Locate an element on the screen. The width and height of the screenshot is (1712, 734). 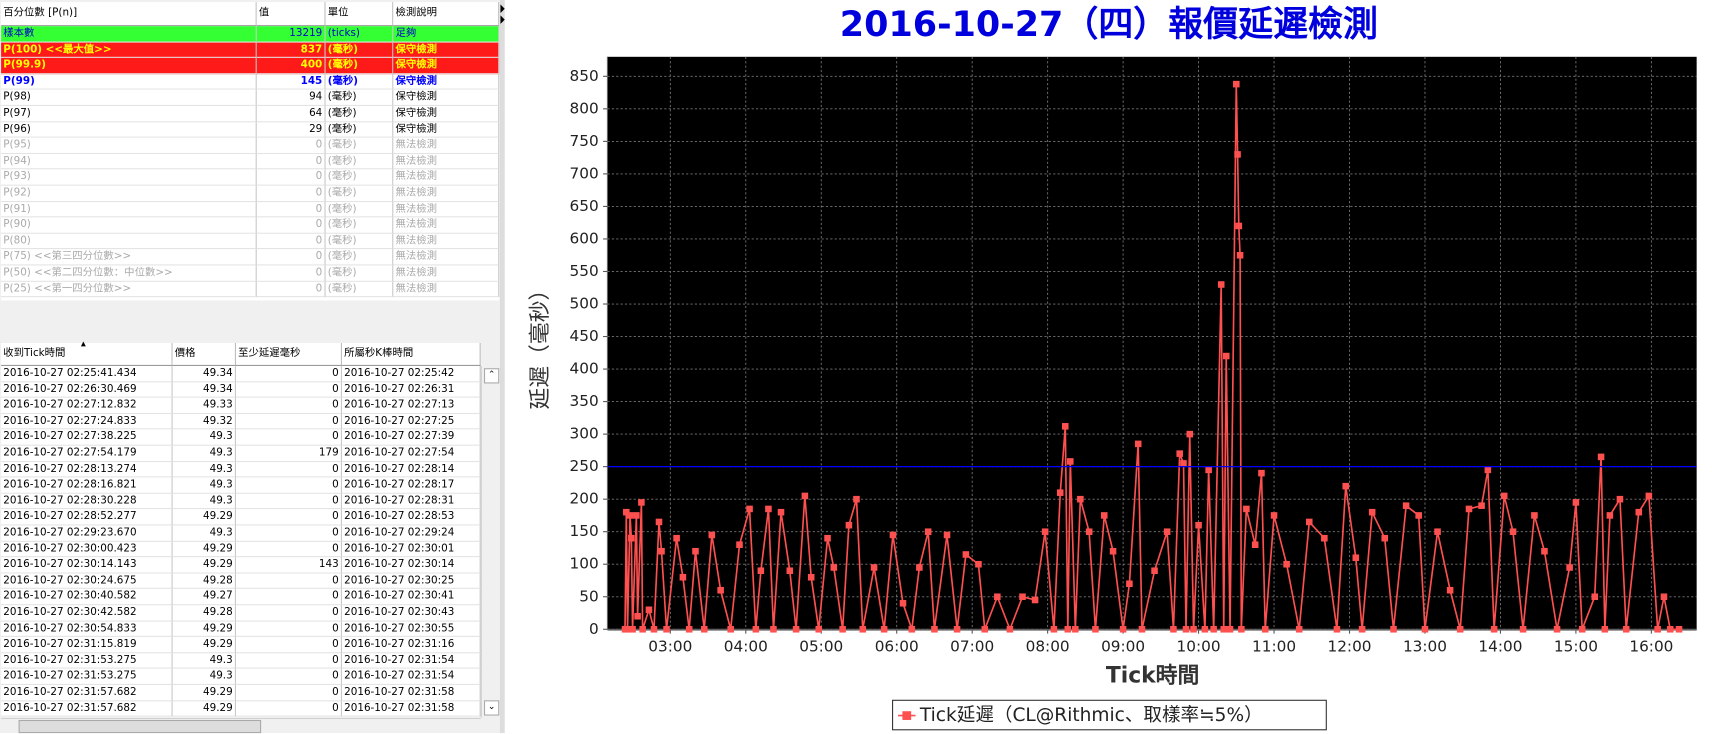
table-cell: 2016-10-27 02:30:14.143 is located at coordinates (87, 565).